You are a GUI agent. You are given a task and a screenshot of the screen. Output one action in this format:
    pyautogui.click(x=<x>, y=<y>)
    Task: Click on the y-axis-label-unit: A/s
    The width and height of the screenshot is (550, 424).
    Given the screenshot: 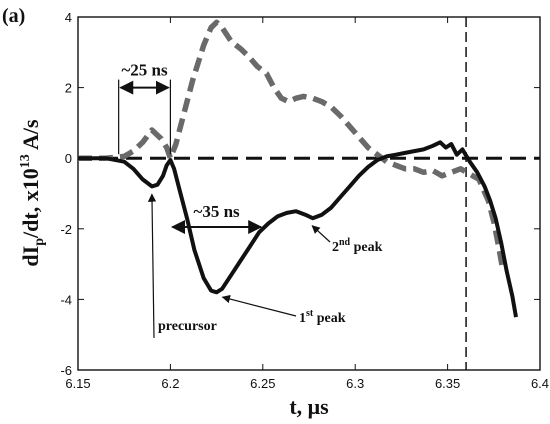 What is the action you would take?
    pyautogui.click(x=30, y=136)
    